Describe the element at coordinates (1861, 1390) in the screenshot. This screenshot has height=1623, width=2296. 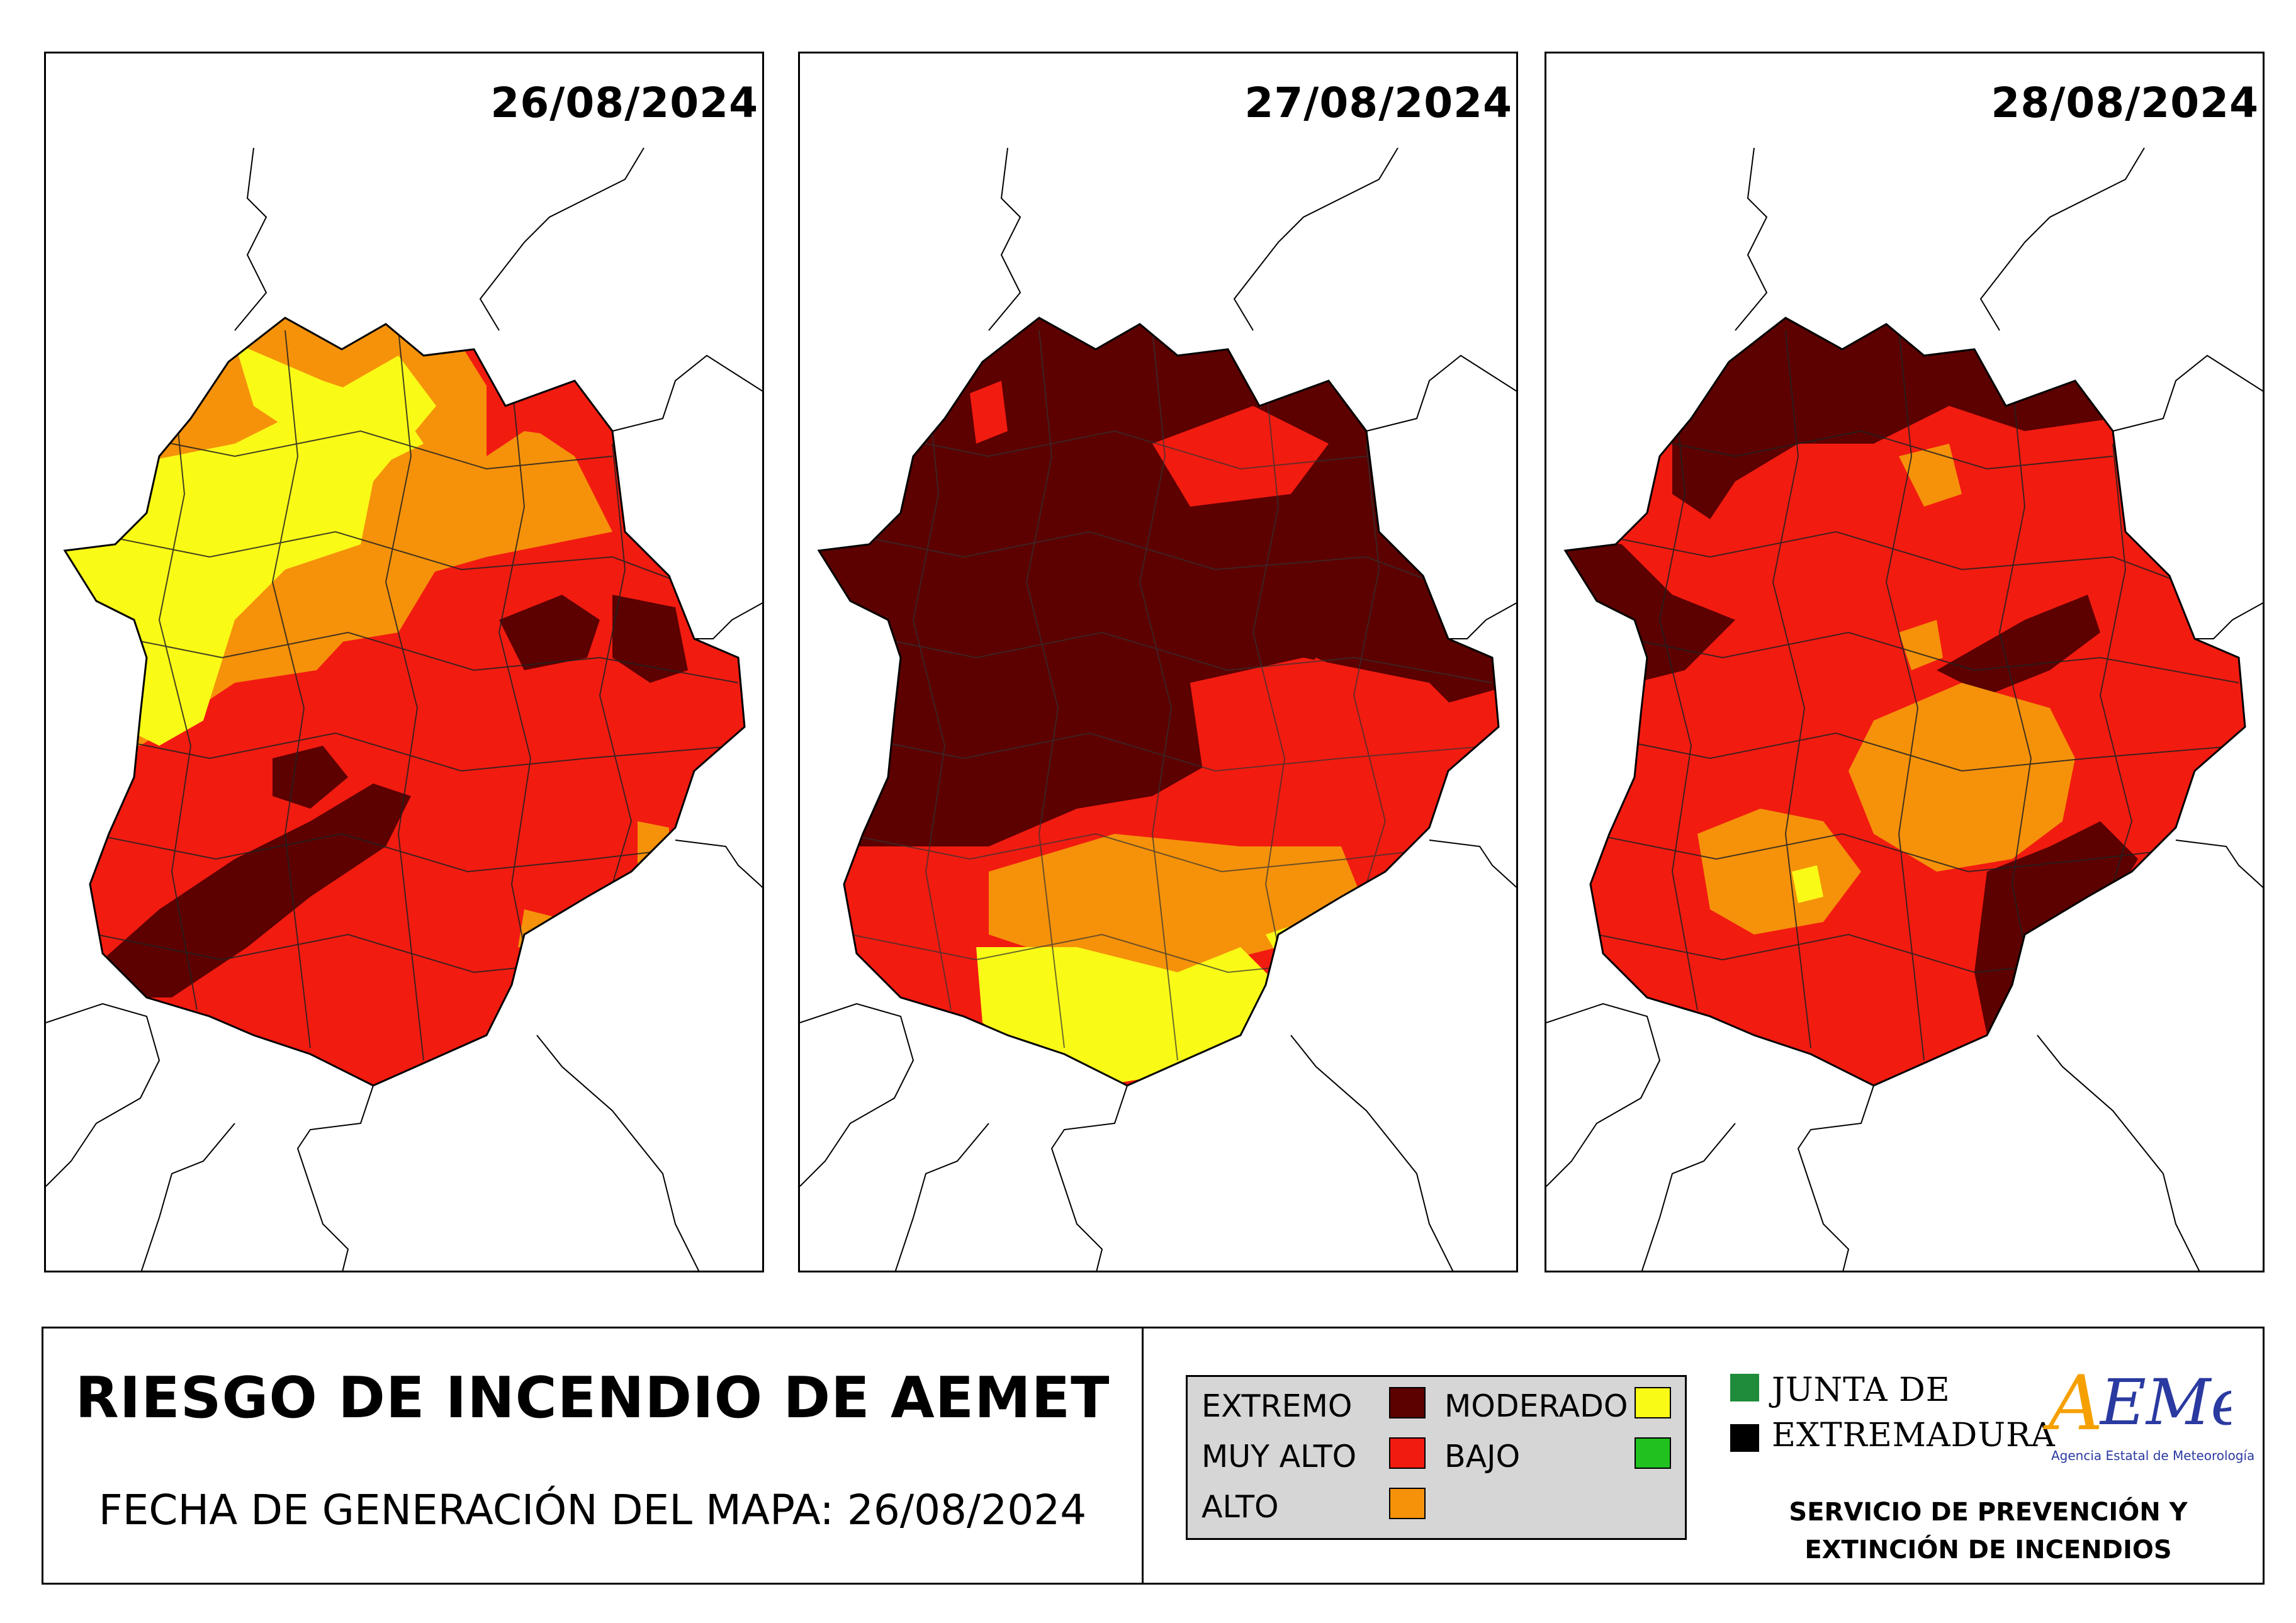
I see `junta-line1: JUNTA DE` at that location.